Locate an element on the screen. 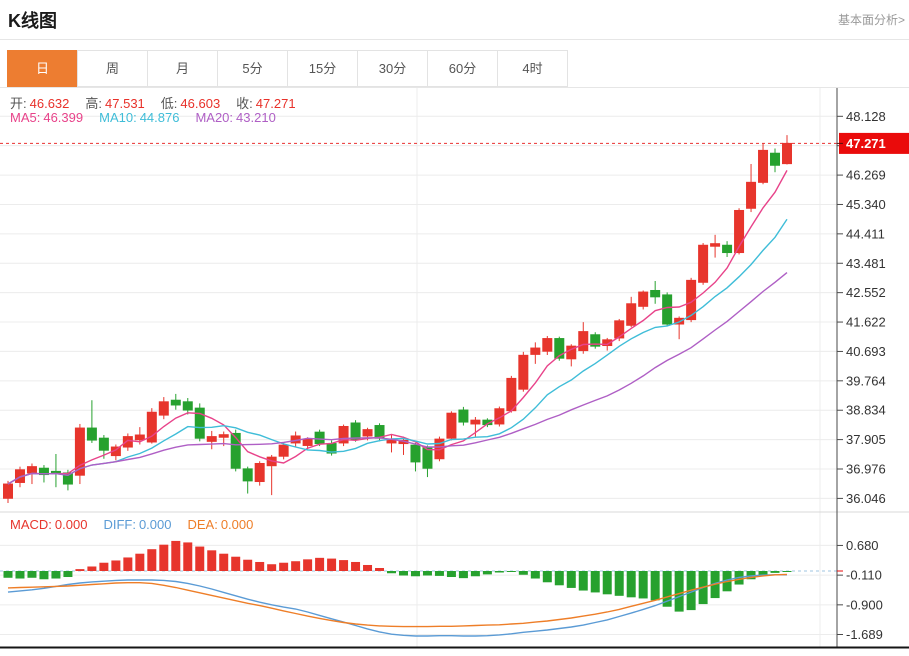 This screenshot has width=909, height=656. tabbar-divider is located at coordinates (454, 87).